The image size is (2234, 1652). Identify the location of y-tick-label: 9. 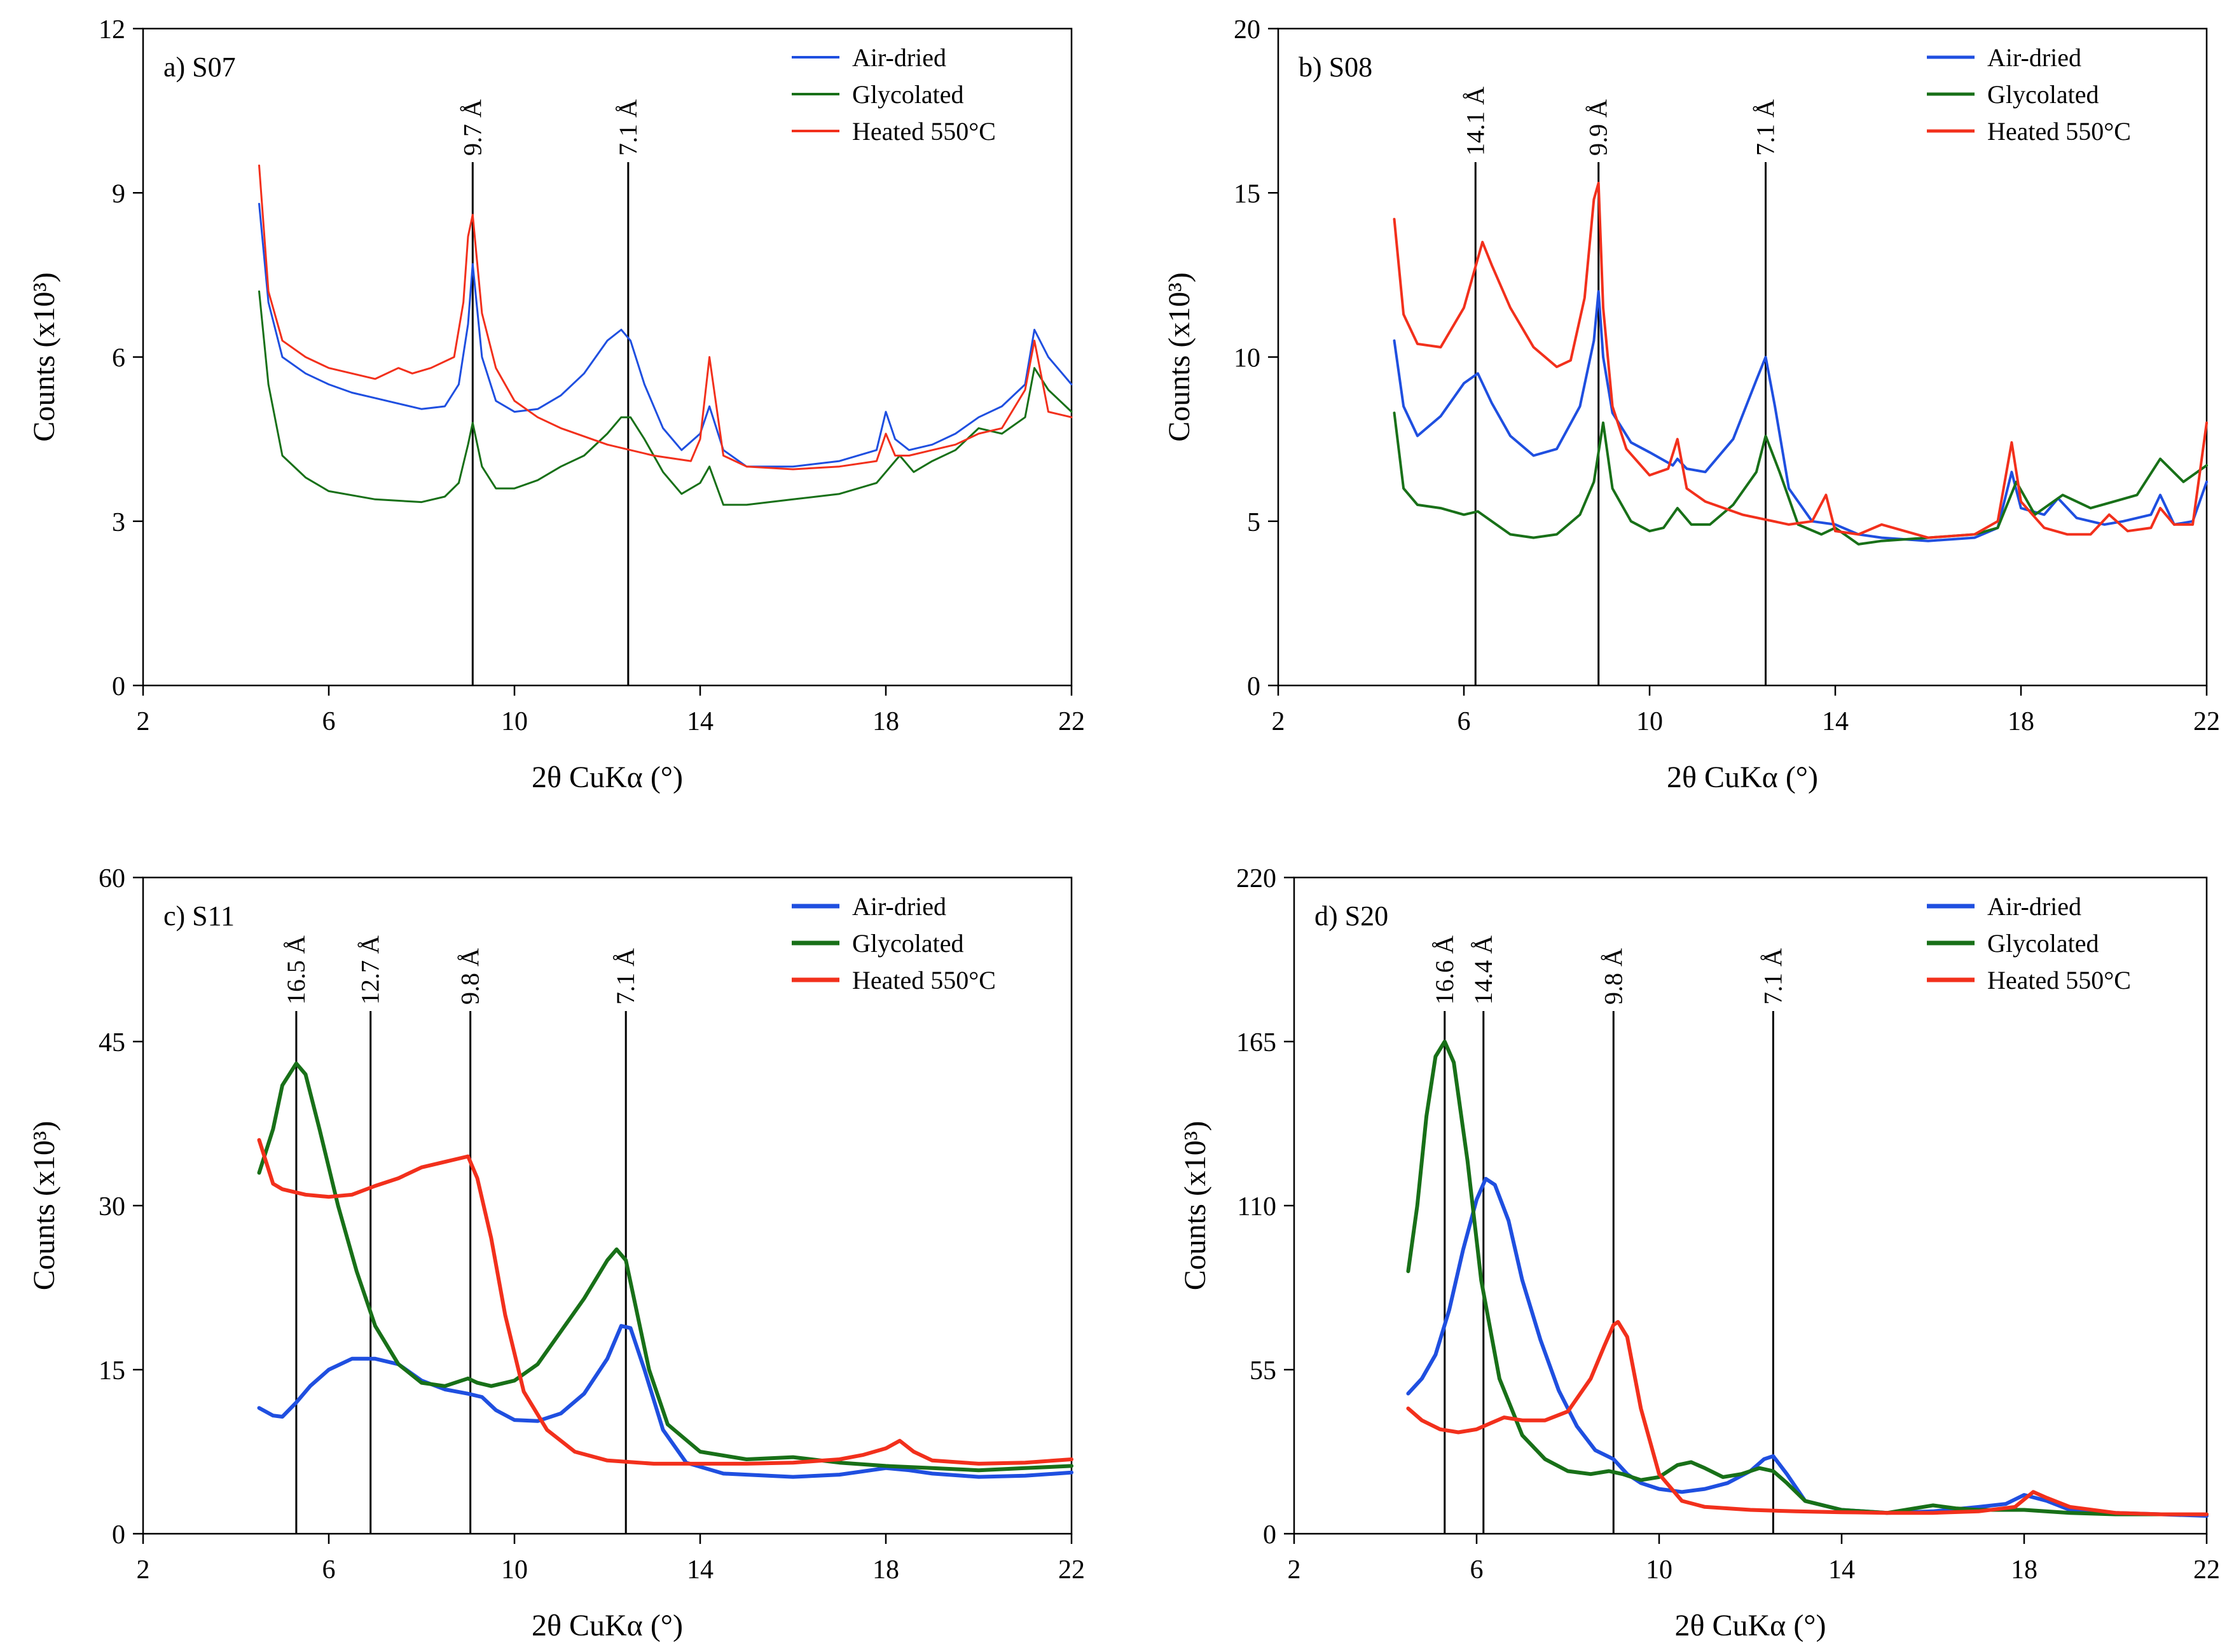
(118, 194).